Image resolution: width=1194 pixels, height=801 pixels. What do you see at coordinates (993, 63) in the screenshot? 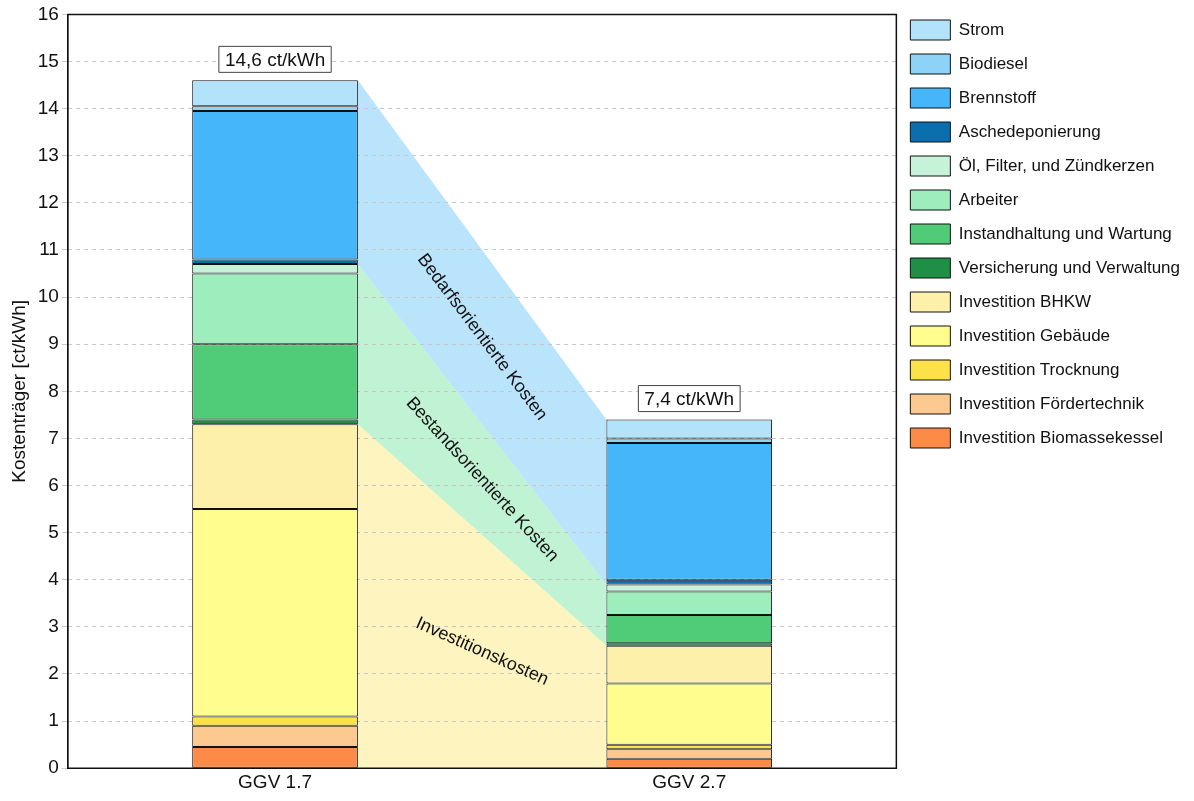
I see `legend-label: Biodiesel` at bounding box center [993, 63].